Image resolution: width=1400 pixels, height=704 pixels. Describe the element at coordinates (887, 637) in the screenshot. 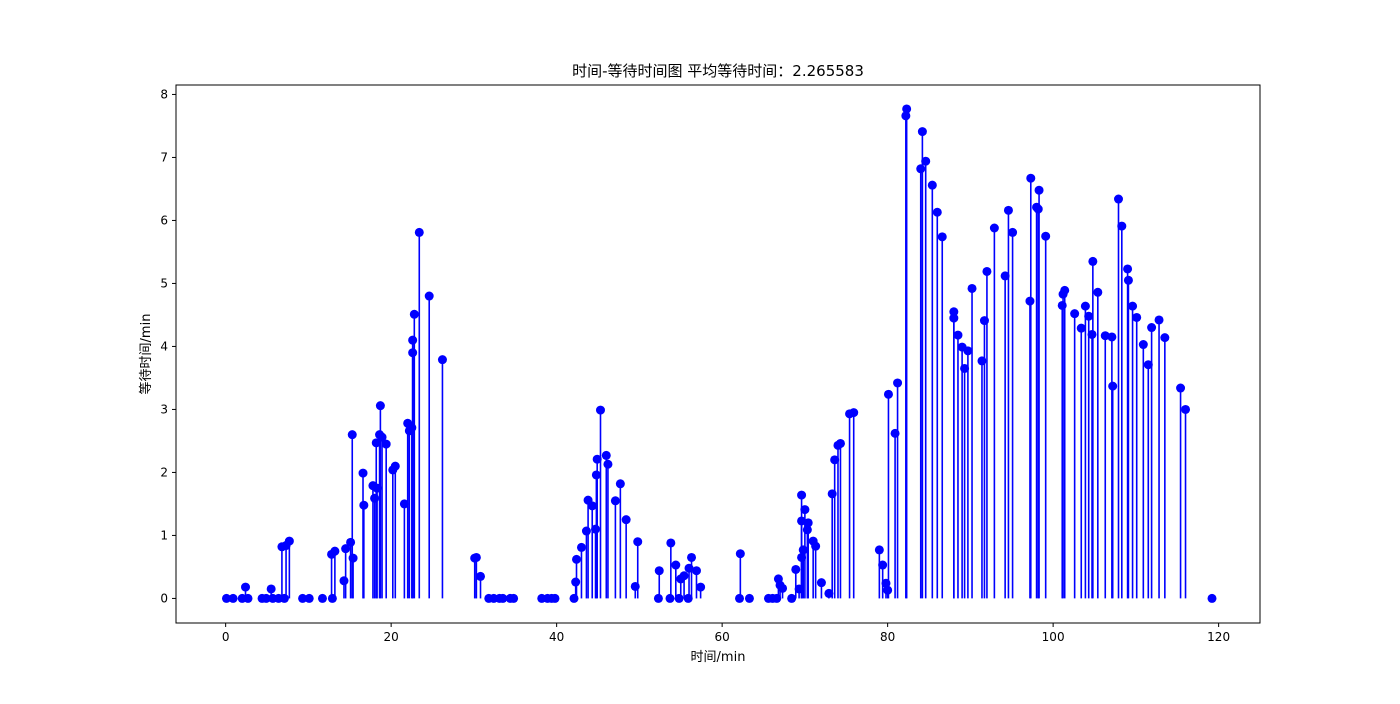

I see `x-tick-label: 80` at that location.